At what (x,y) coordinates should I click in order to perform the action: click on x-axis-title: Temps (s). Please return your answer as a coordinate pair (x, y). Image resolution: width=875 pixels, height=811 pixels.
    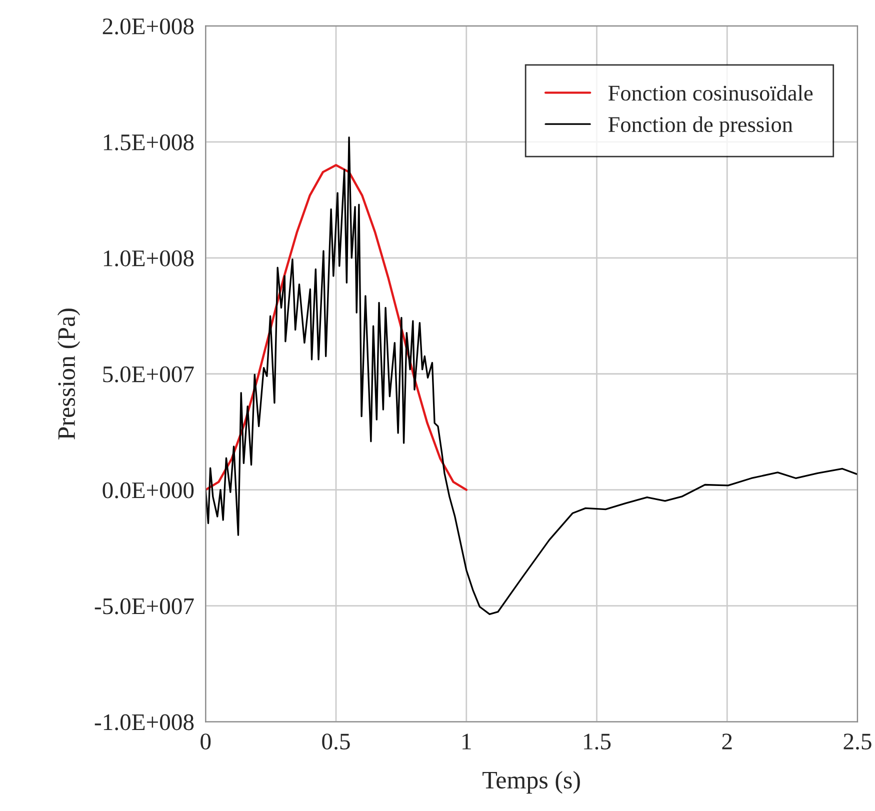
    Looking at the image, I should click on (531, 782).